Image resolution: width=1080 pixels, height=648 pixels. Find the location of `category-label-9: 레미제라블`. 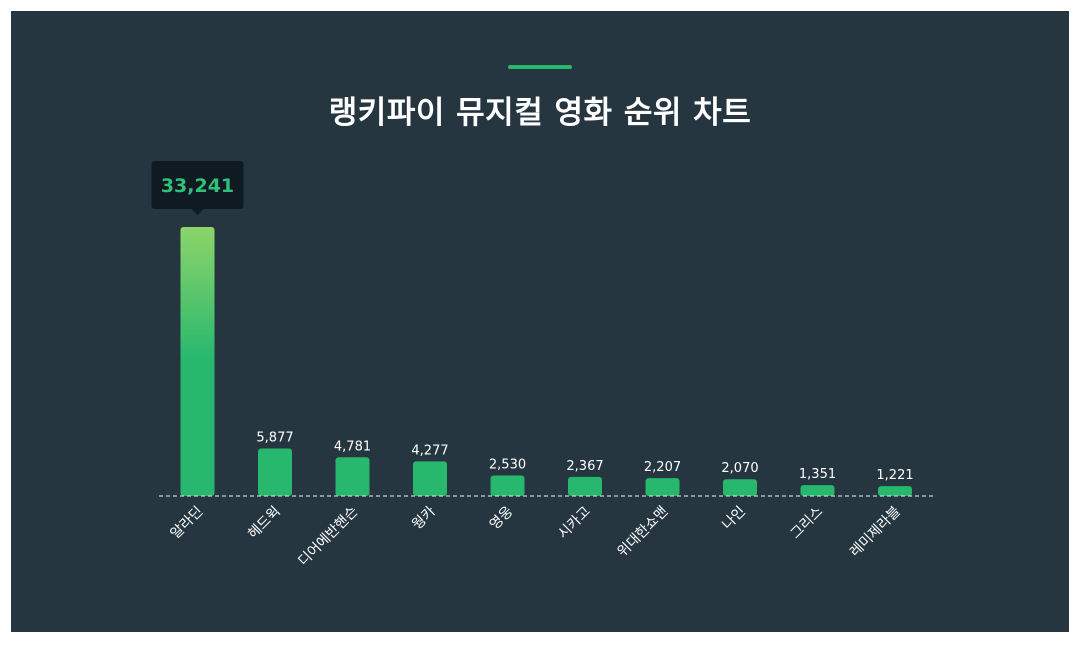

category-label-9: 레미제라블 is located at coordinates (875, 531).